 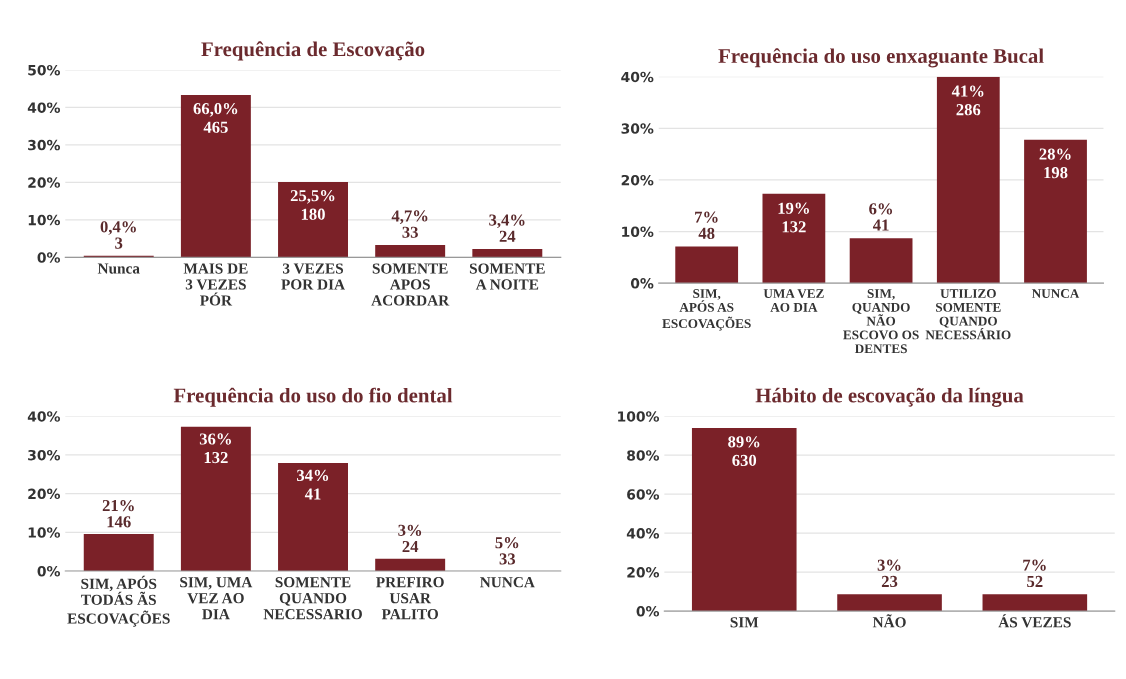 What do you see at coordinates (881, 321) in the screenshot?
I see `x-tick-label: SIM, QUANDO NÃO ESCOVO OS DENTES` at bounding box center [881, 321].